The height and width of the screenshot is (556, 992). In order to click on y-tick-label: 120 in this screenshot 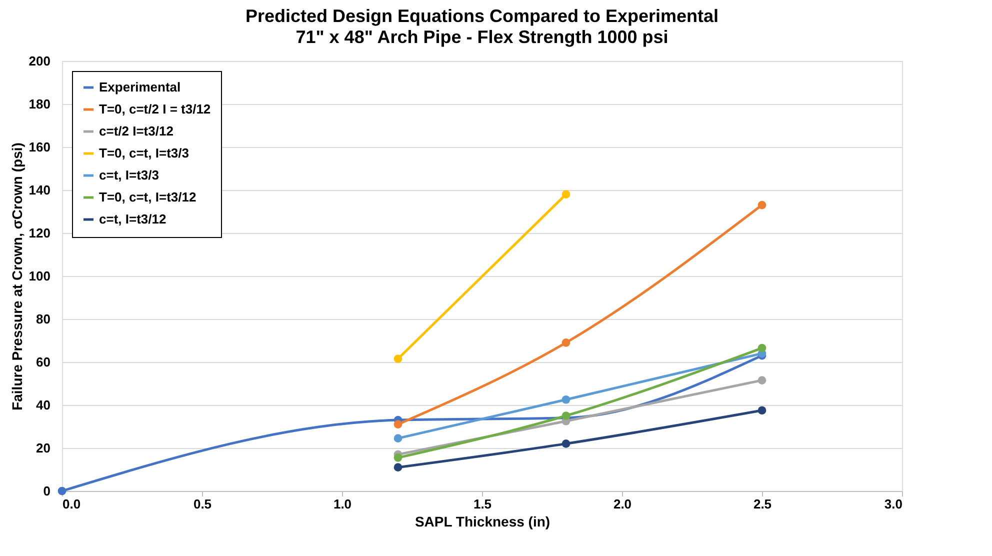, I will do `click(39, 233)`.